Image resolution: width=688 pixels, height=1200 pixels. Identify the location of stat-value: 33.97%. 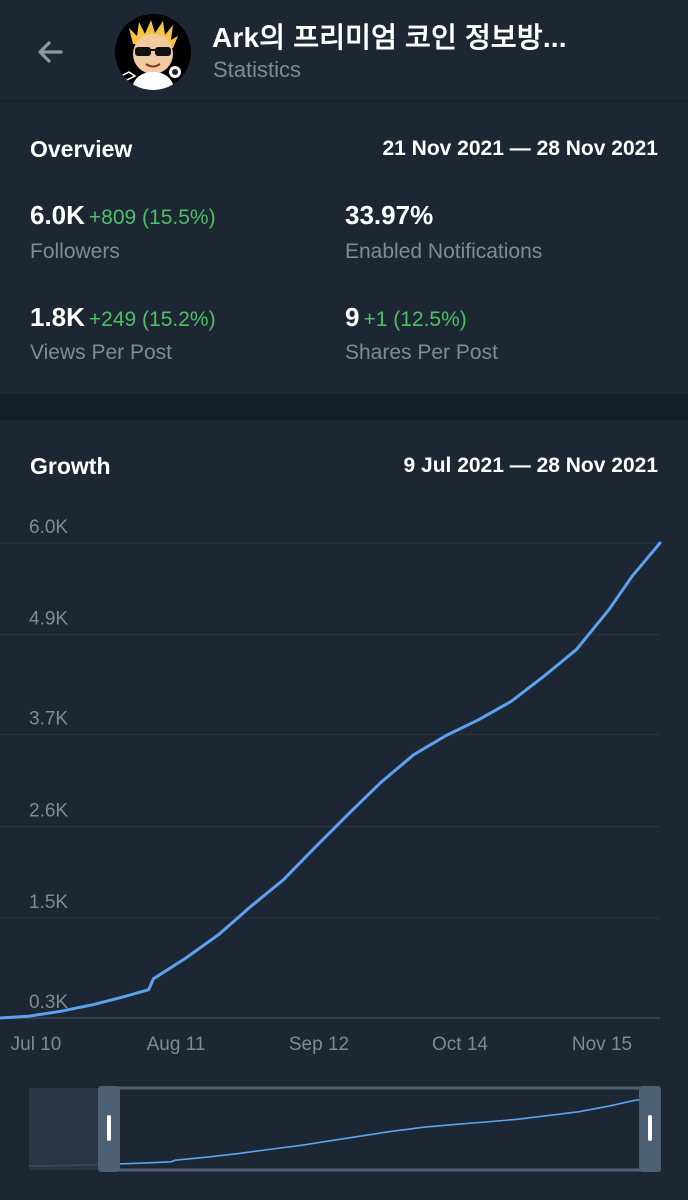
(389, 215).